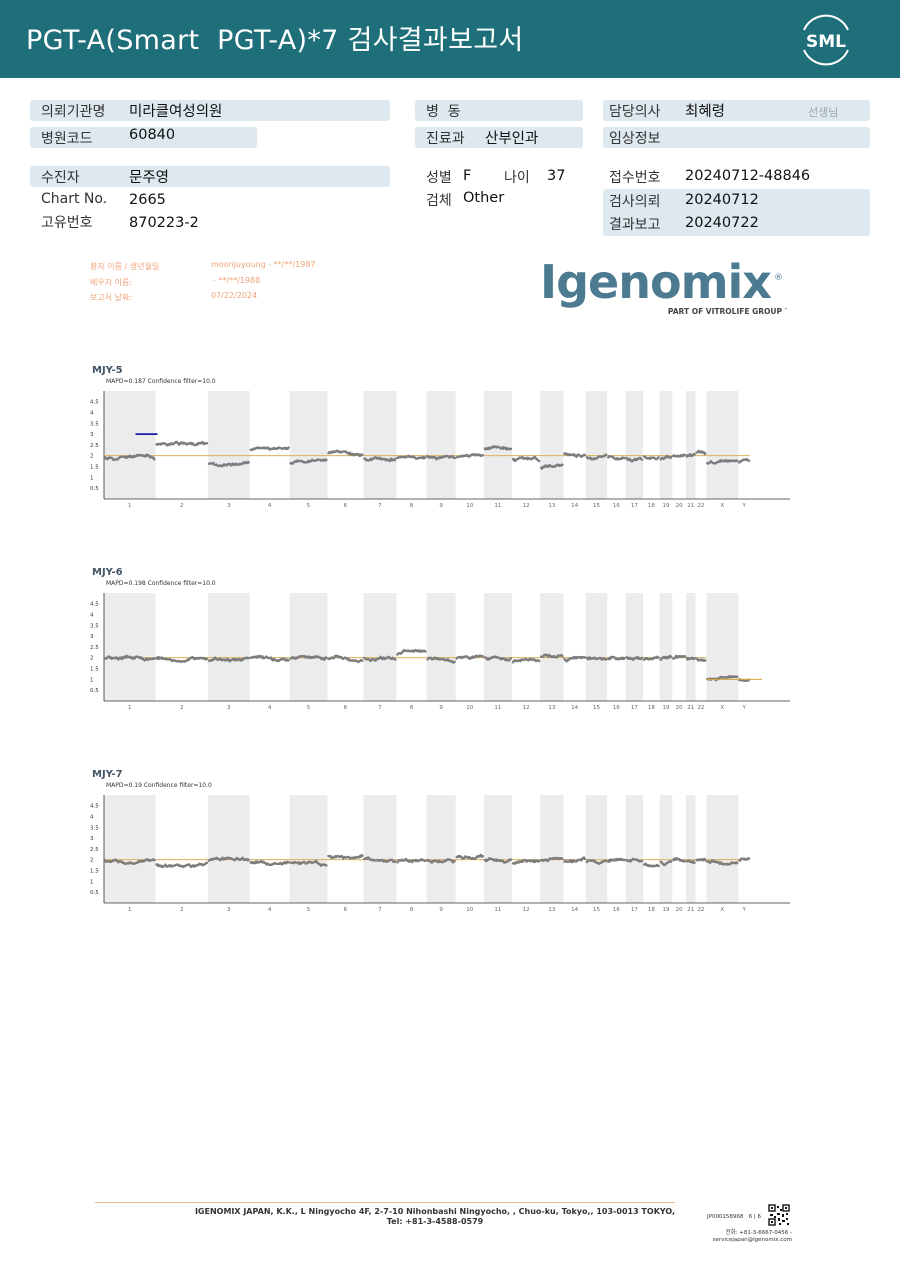 The width and height of the screenshot is (900, 1271). I want to click on x-tick-label: 16, so click(616, 708).